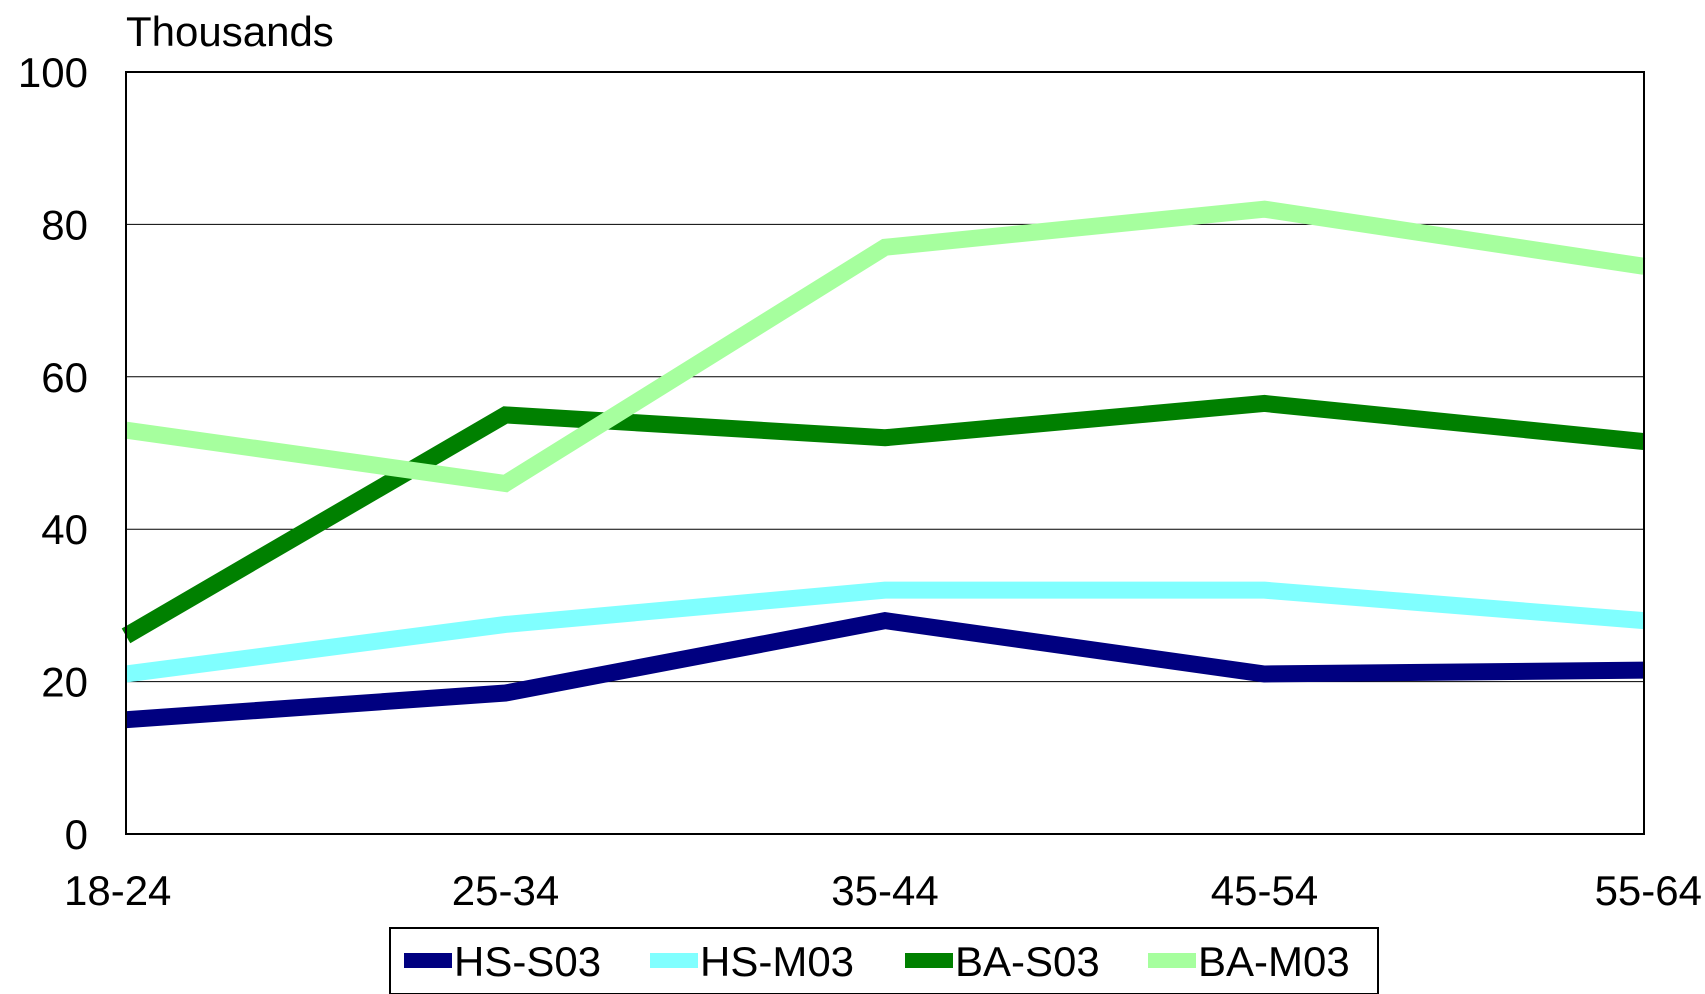  I want to click on legend-label: BA-M03, so click(1274, 961).